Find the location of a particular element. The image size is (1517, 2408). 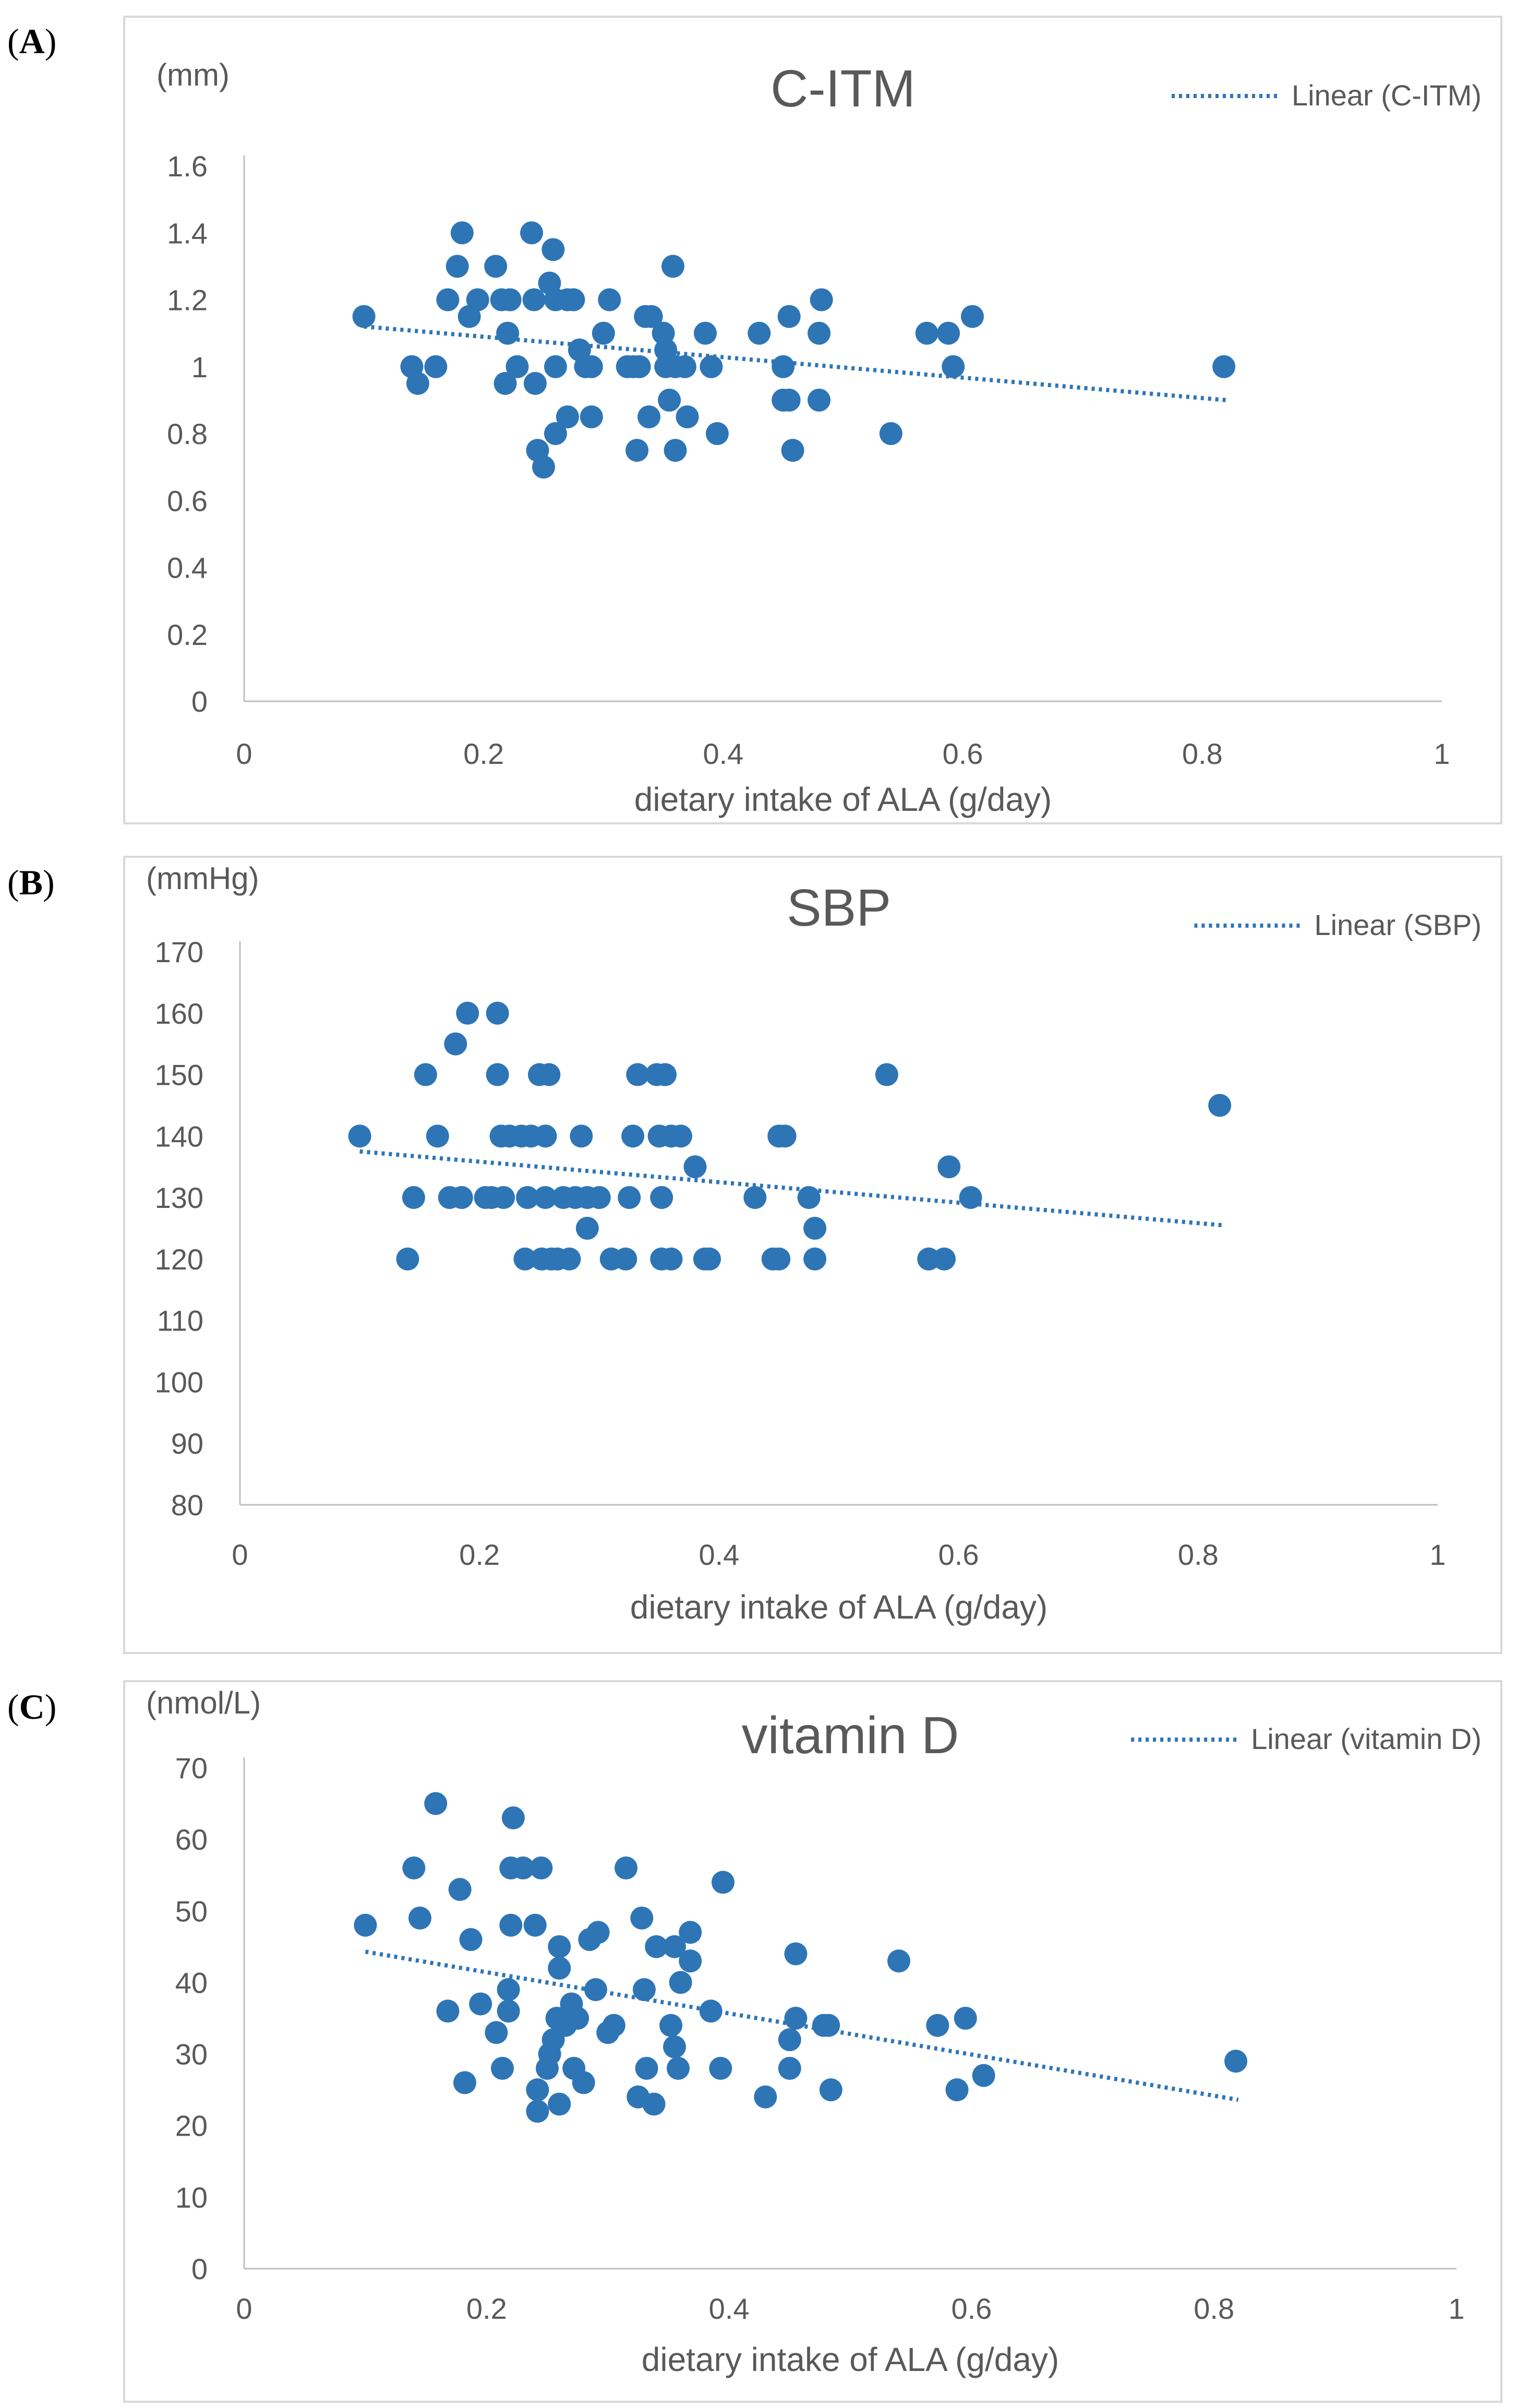

y-tick-label: 1 is located at coordinates (199, 367).